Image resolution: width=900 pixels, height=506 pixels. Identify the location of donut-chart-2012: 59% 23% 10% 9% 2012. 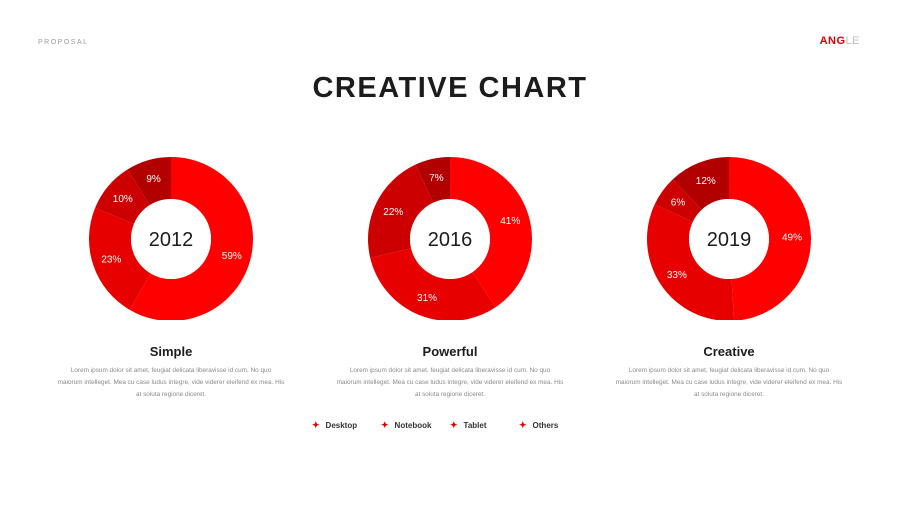
(170, 238).